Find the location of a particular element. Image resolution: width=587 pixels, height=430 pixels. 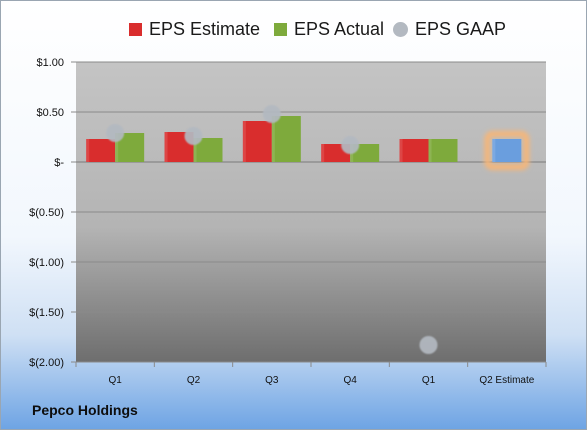

bar-estimate-shine is located at coordinates (494, 150).